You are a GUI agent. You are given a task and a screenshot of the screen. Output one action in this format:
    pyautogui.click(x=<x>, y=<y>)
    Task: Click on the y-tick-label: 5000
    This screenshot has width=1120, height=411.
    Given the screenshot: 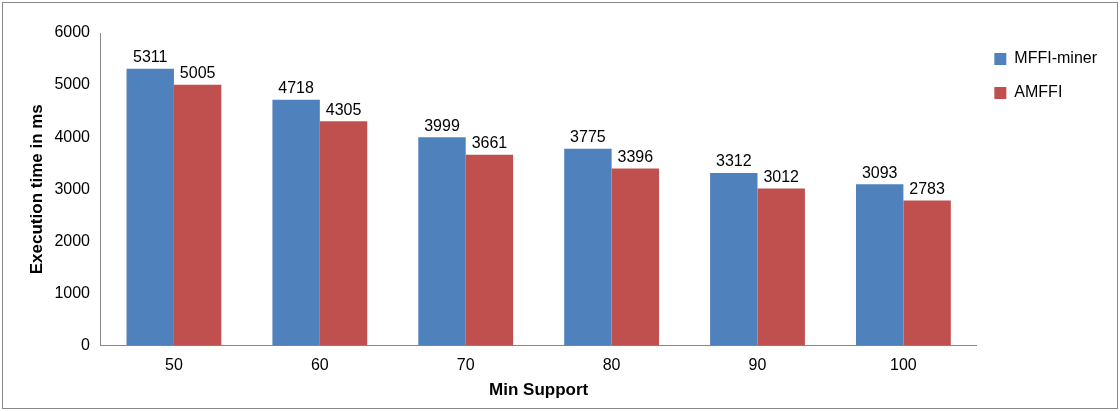 What is the action you would take?
    pyautogui.click(x=72, y=84)
    